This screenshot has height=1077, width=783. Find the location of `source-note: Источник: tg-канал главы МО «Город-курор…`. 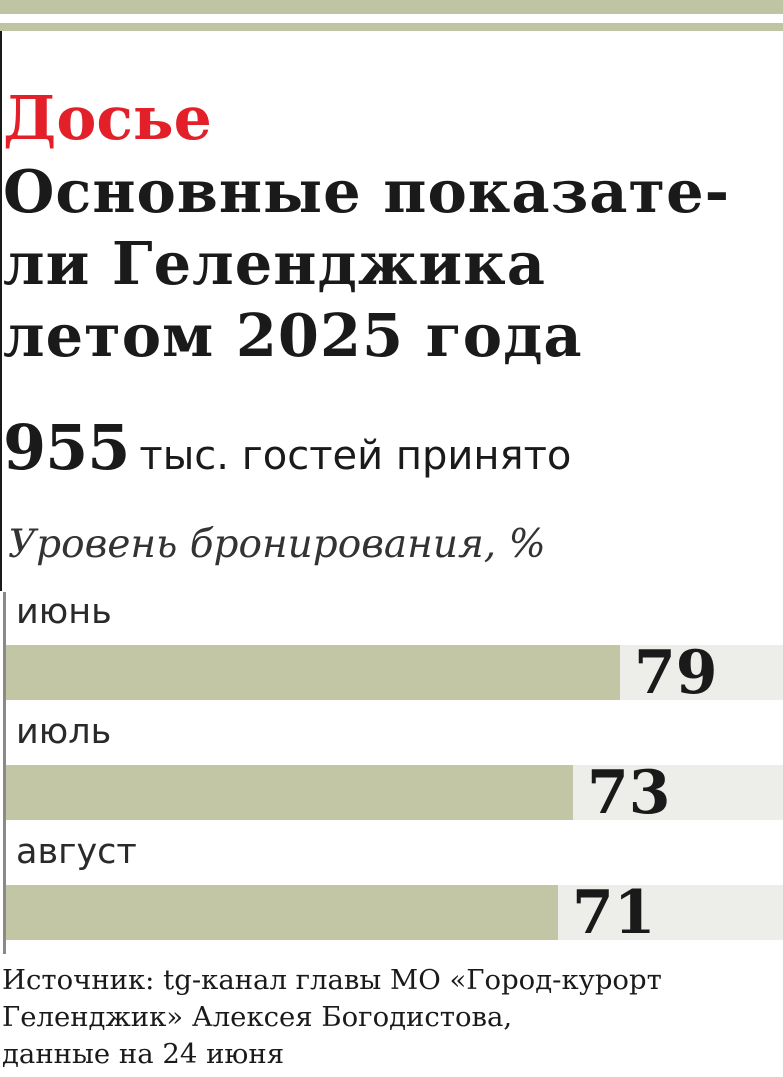

source-note: Источник: tg-канал главы МО «Город-курор… is located at coordinates (392, 1017).